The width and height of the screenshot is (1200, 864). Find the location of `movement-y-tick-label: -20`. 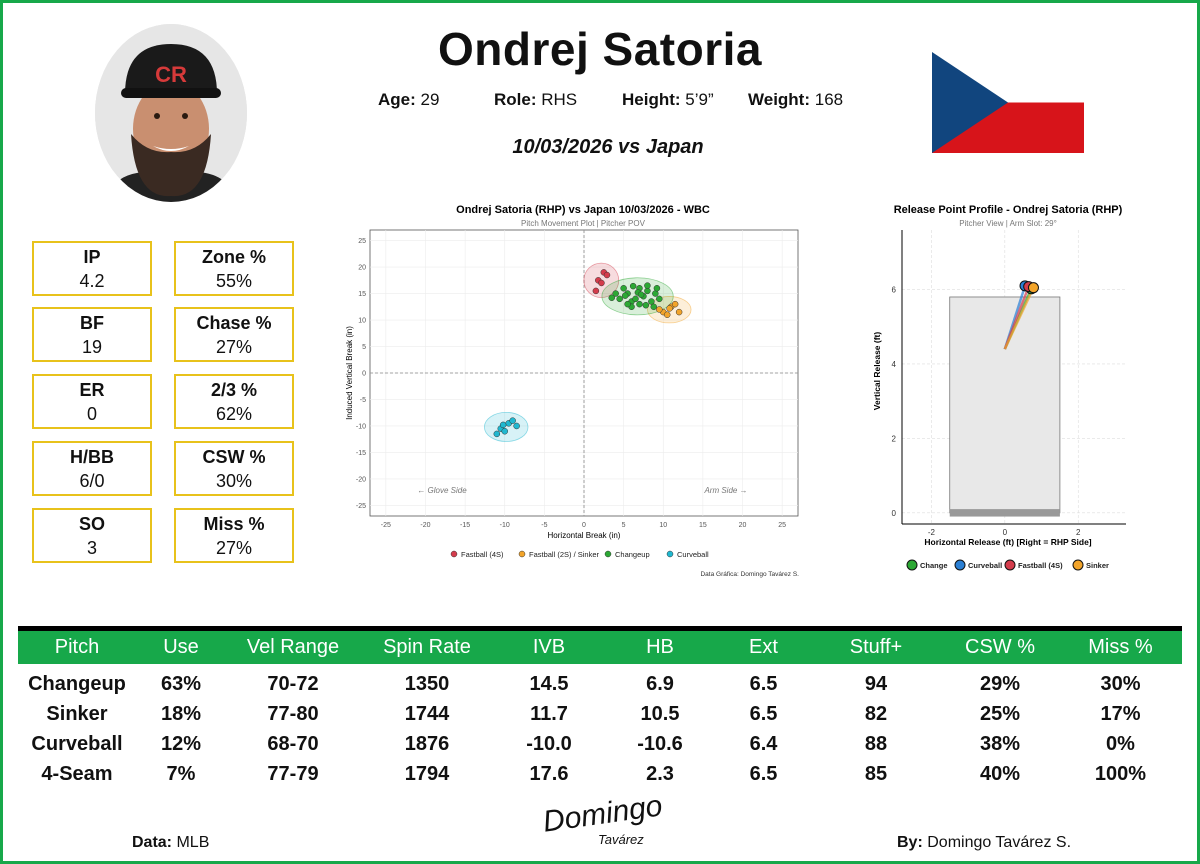

movement-y-tick-label: -20 is located at coordinates (361, 479).